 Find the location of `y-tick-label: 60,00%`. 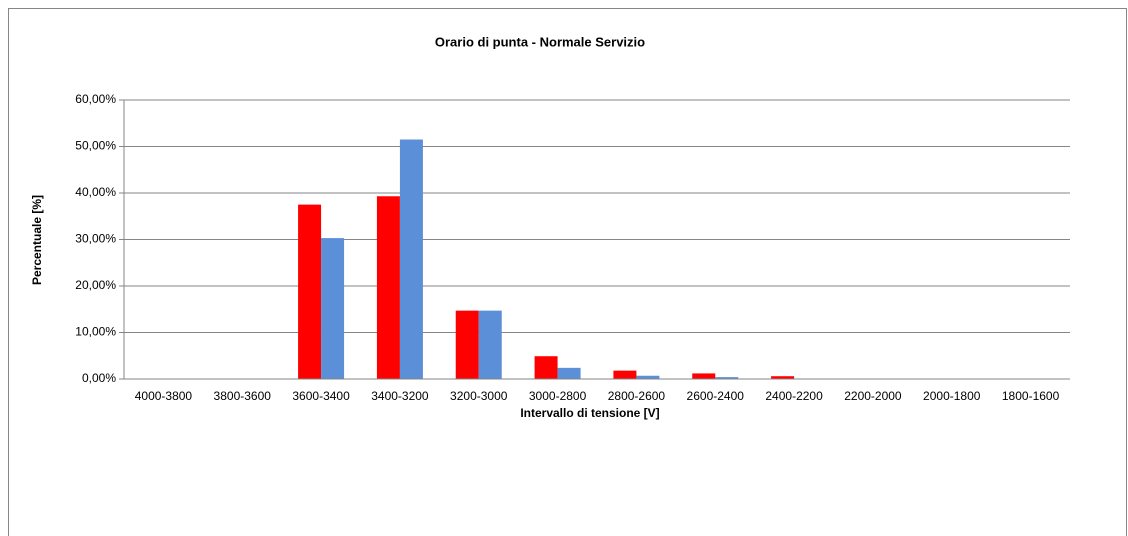

y-tick-label: 60,00% is located at coordinates (95, 99).